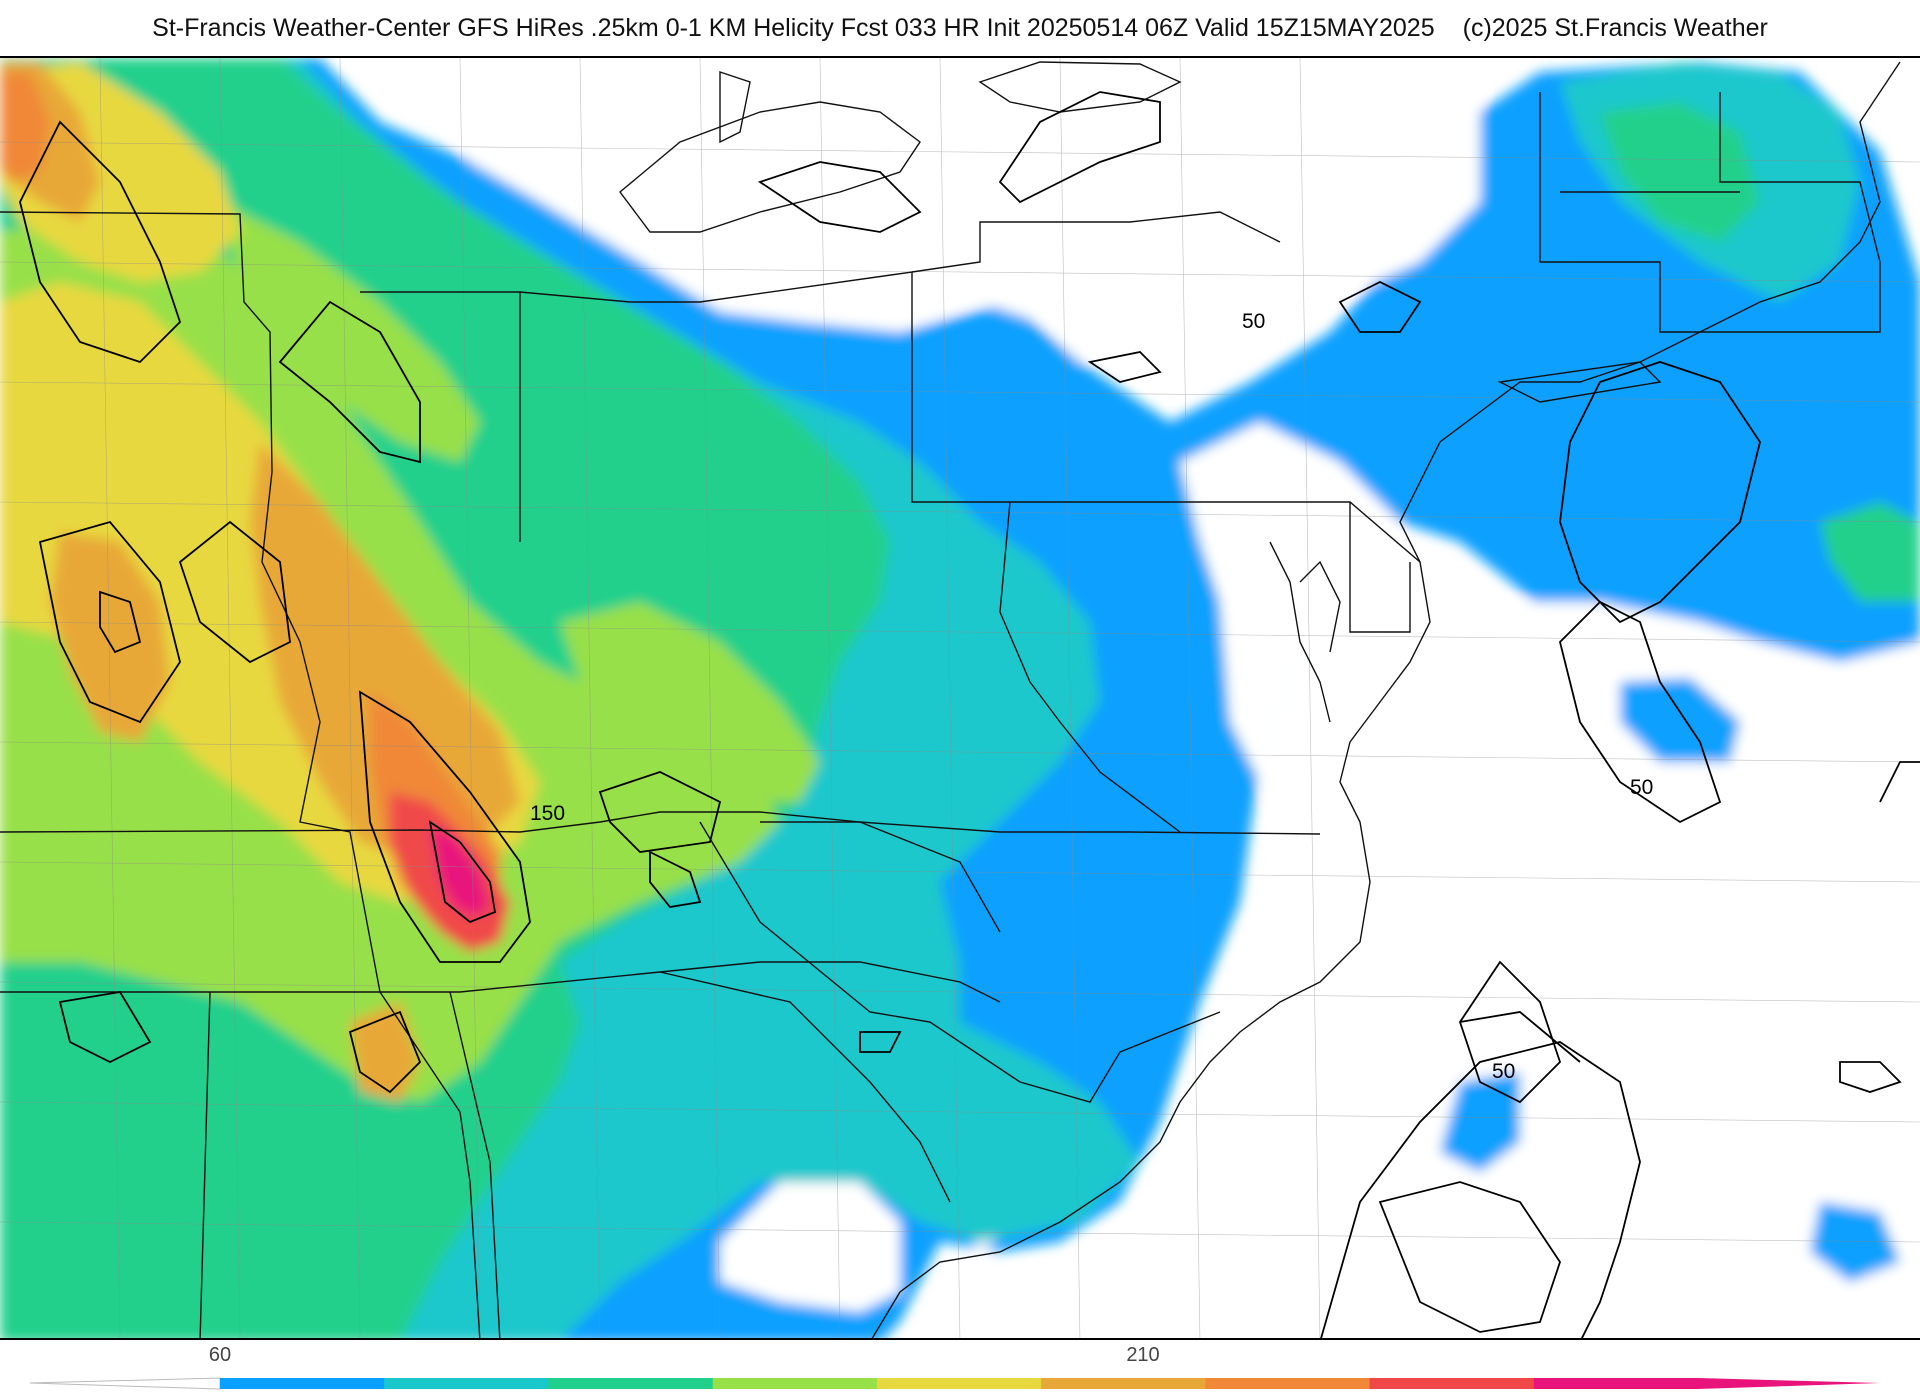  I want to click on colorbar: 60 210, so click(960, 1370).